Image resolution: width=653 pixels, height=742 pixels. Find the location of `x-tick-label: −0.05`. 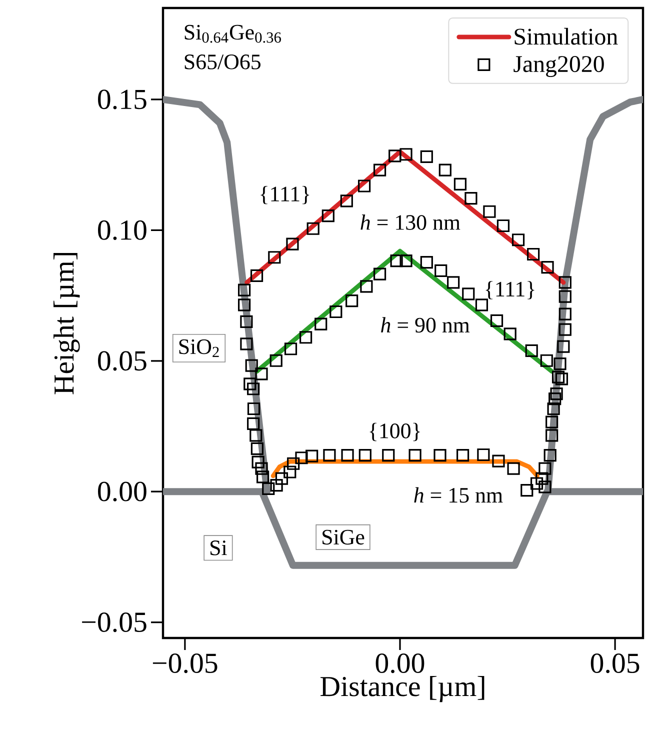

x-tick-label: −0.05 is located at coordinates (185, 664).